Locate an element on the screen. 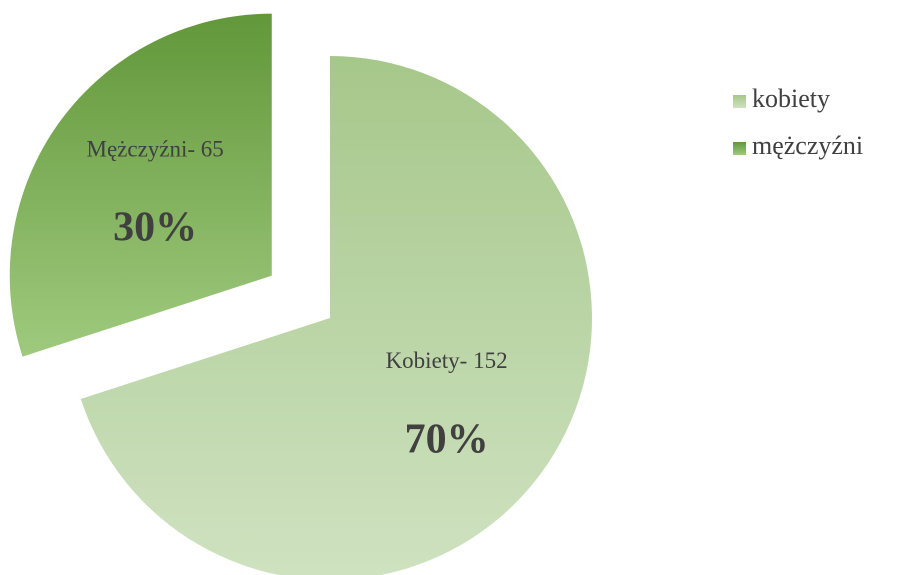  slice-label: Mężczyźni- 65 is located at coordinates (155, 148).